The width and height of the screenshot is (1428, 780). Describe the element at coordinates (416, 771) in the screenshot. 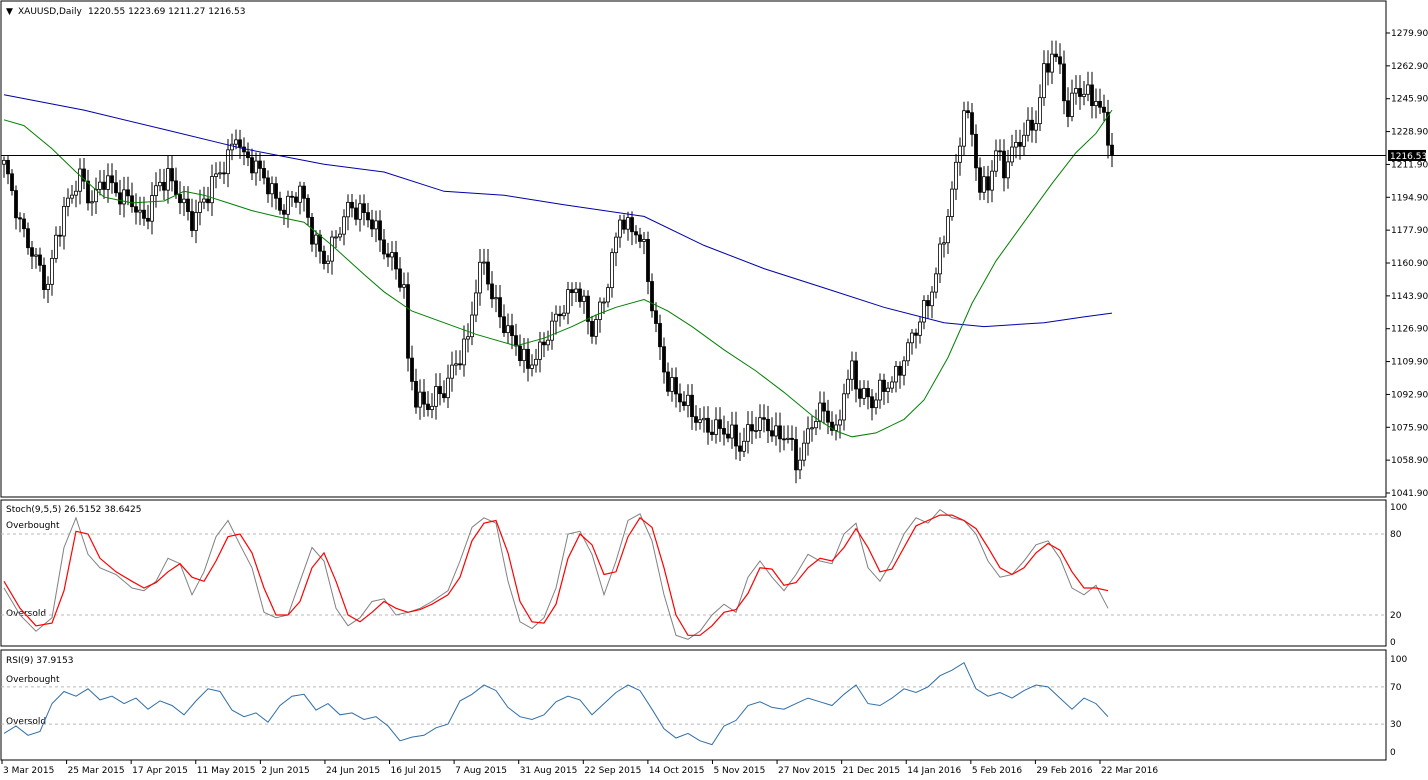

I see `x-tick-label: 16 Jul 2015` at that location.